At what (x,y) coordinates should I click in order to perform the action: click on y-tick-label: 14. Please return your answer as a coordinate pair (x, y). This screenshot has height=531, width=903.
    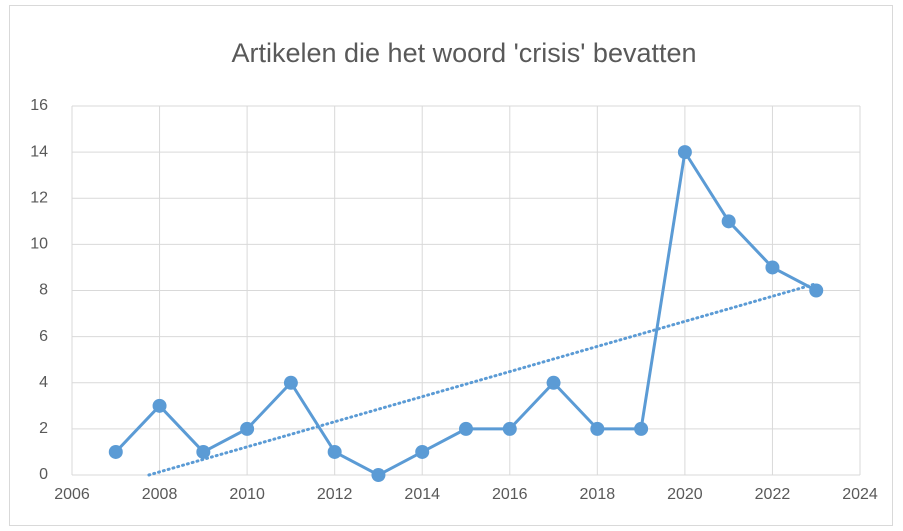
    Looking at the image, I should click on (39, 151).